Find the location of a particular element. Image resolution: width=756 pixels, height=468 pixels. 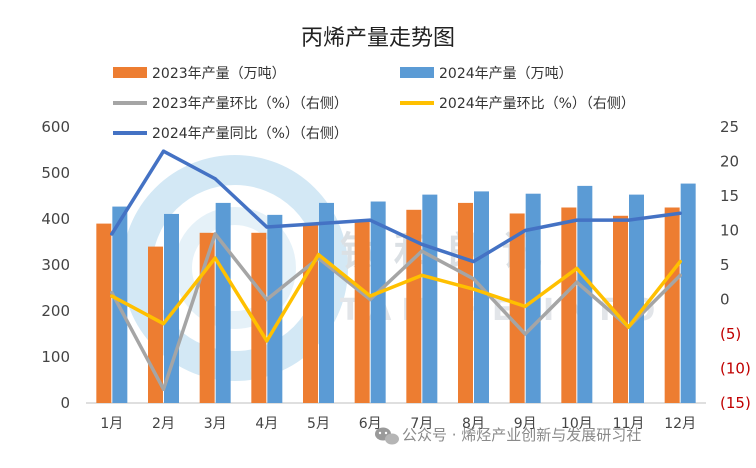

legend-item-2024-yoy: 2024年产量同比（%）（右侧） is located at coordinates (230, 134).